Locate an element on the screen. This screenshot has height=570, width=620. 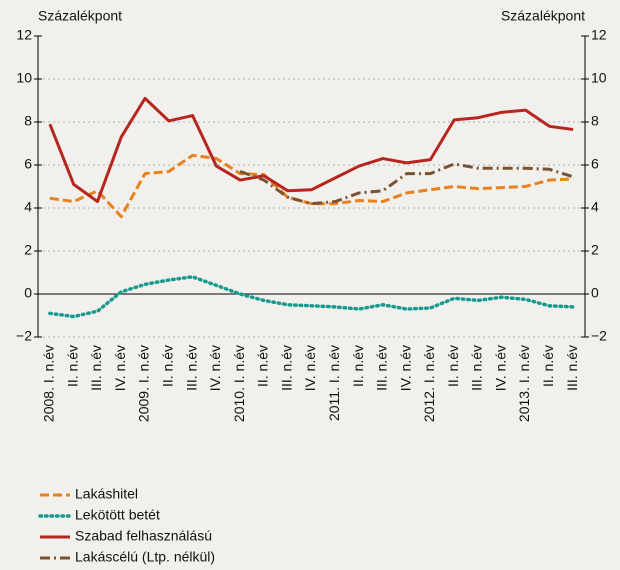
legend-label: Lakáscélú (Ltp. nélkül) is located at coordinates (145, 557).